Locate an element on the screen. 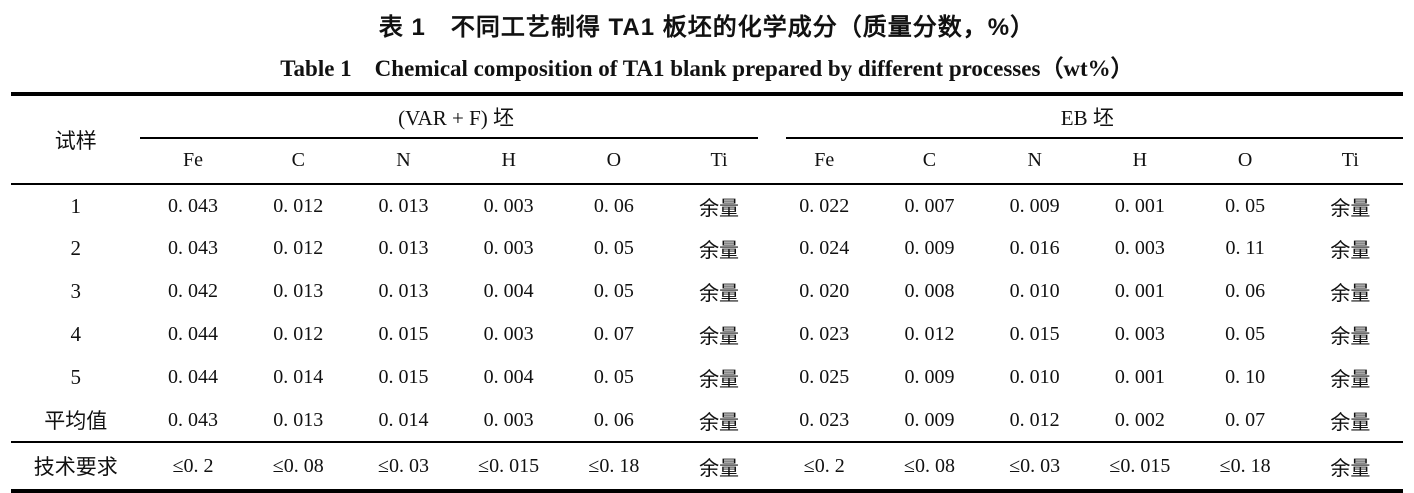  element-header-row: Fe C N H O Ti Fe C N H O Ti is located at coordinates (707, 161).